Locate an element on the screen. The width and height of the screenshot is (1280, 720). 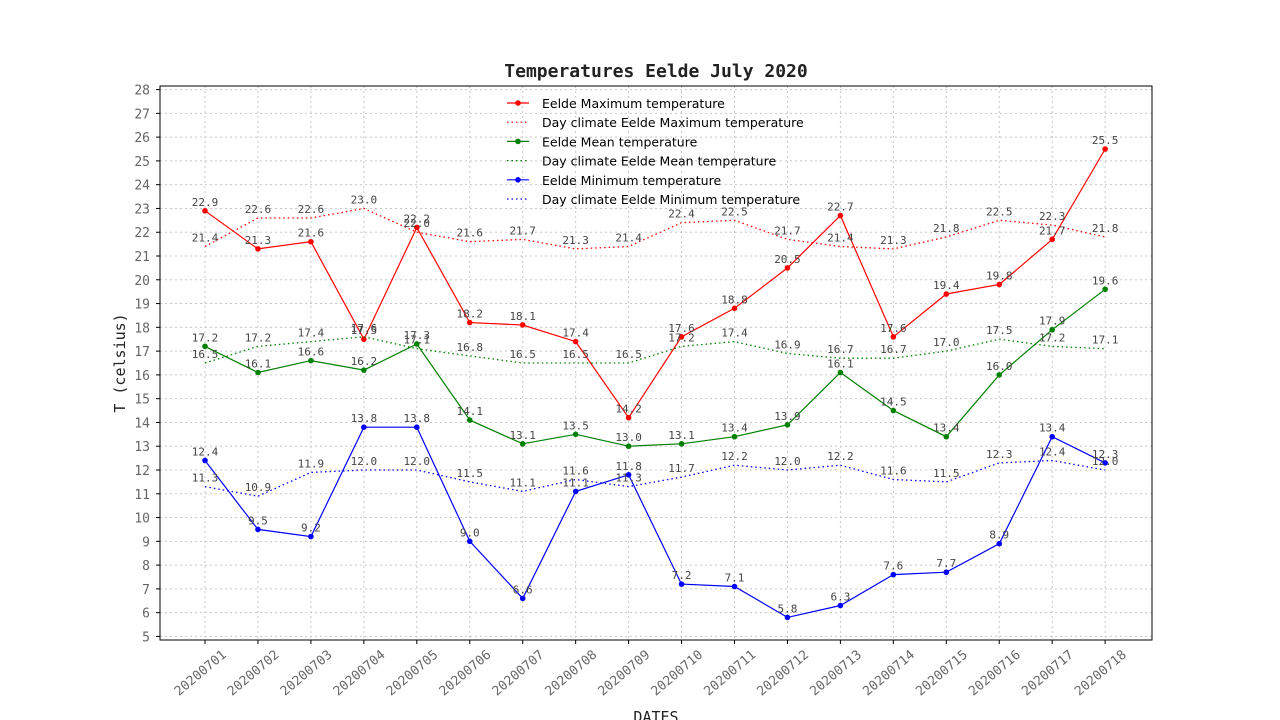
data-label: 12.4 is located at coordinates (205, 451).